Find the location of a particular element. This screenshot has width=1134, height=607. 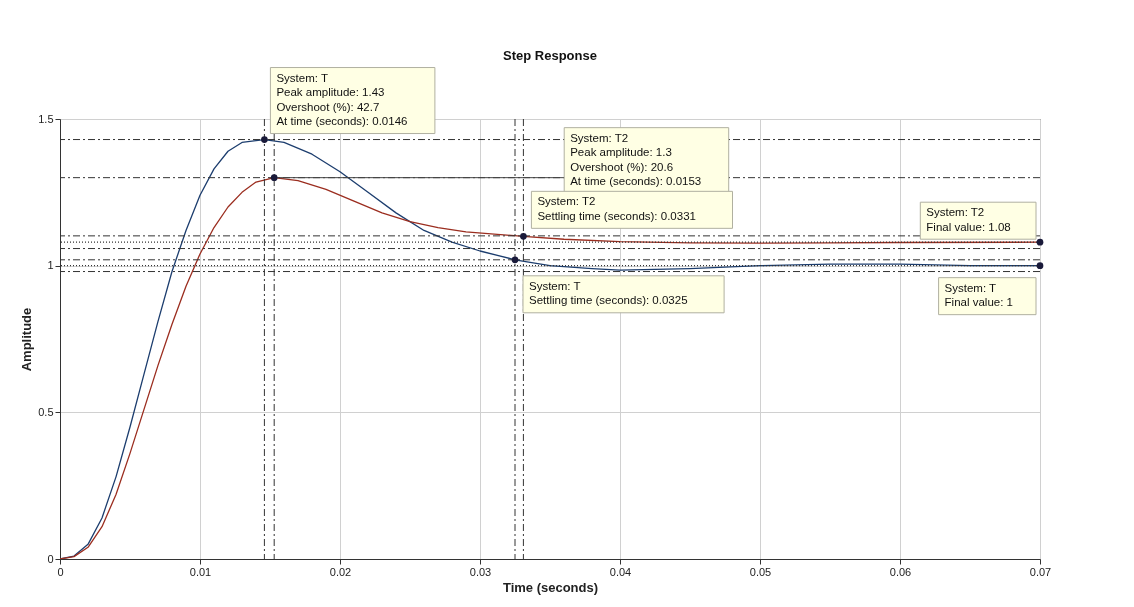

x-tick-label: 0.03 is located at coordinates (480, 571).